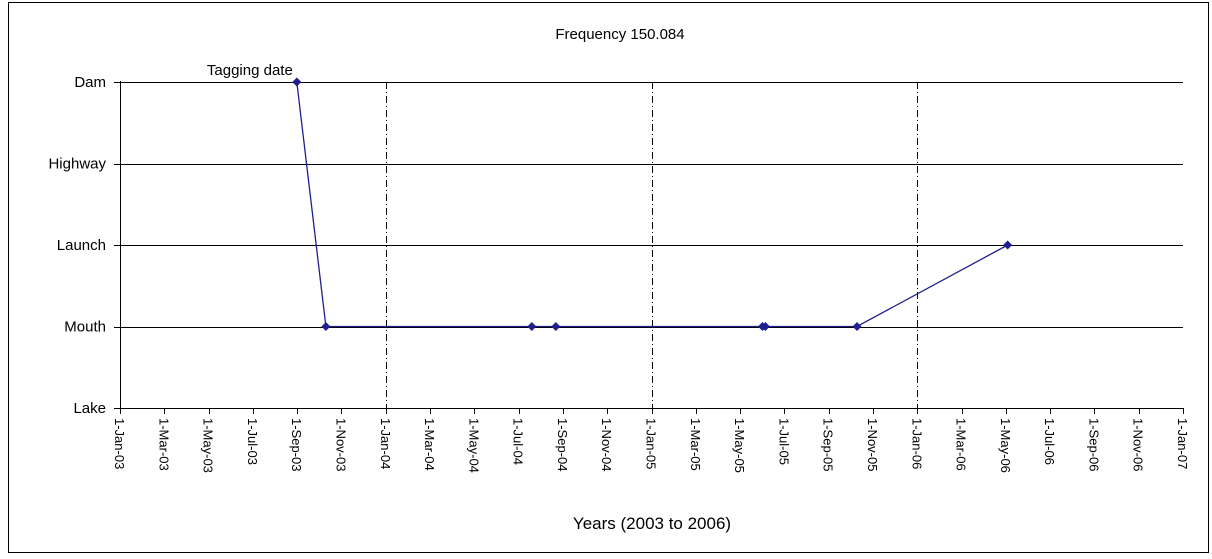  What do you see at coordinates (652, 523) in the screenshot?
I see `x-axis-label: Years (2003 to 2006)` at bounding box center [652, 523].